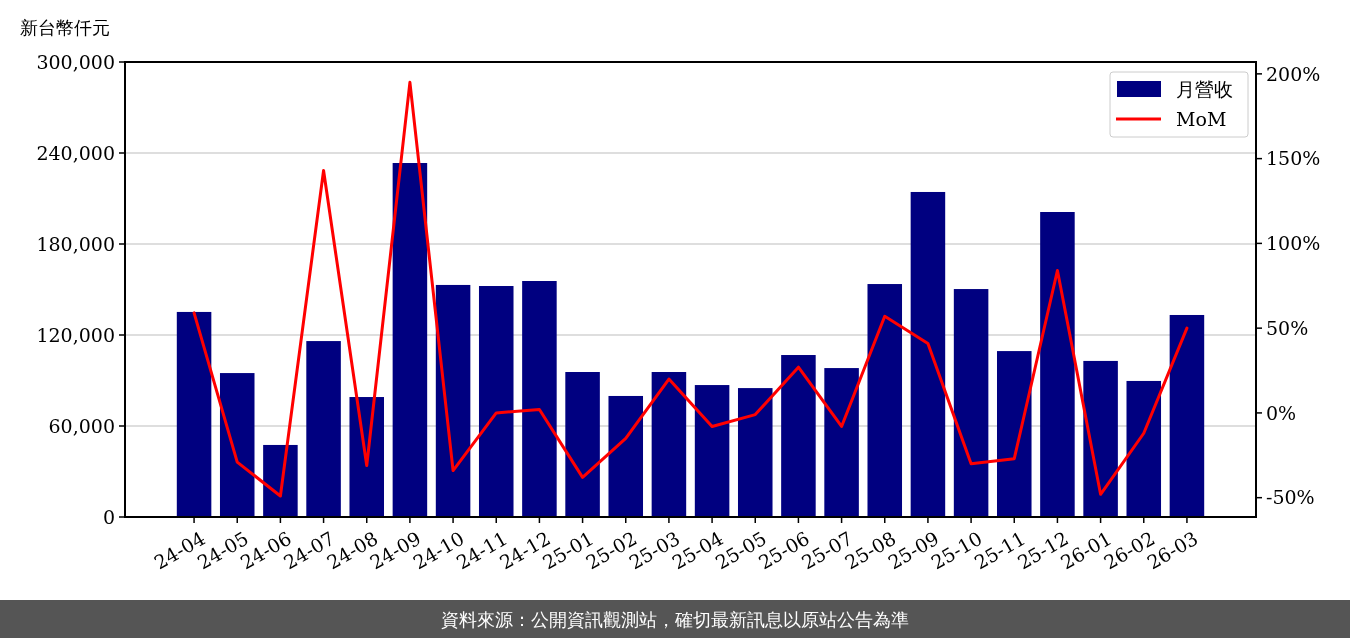 Image resolution: width=1350 pixels, height=638 pixels. What do you see at coordinates (65, 27) in the screenshot?
I see `y-axis-title: 新台幣仟元` at bounding box center [65, 27].